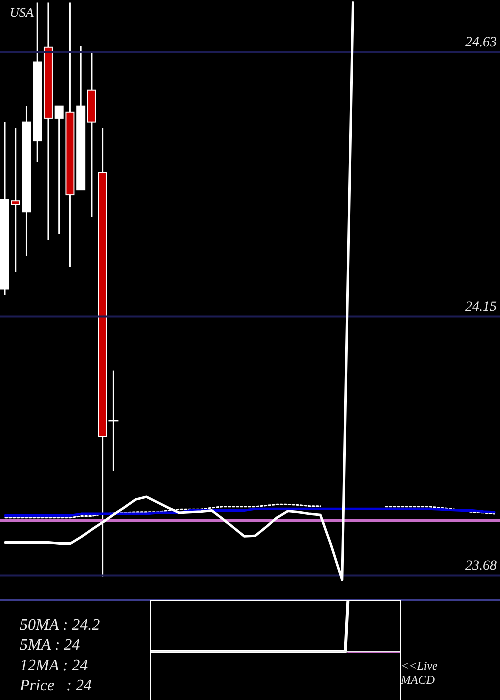 This screenshot has height=700, width=500. I want to click on y-tick-label: 23.68, so click(481, 566).